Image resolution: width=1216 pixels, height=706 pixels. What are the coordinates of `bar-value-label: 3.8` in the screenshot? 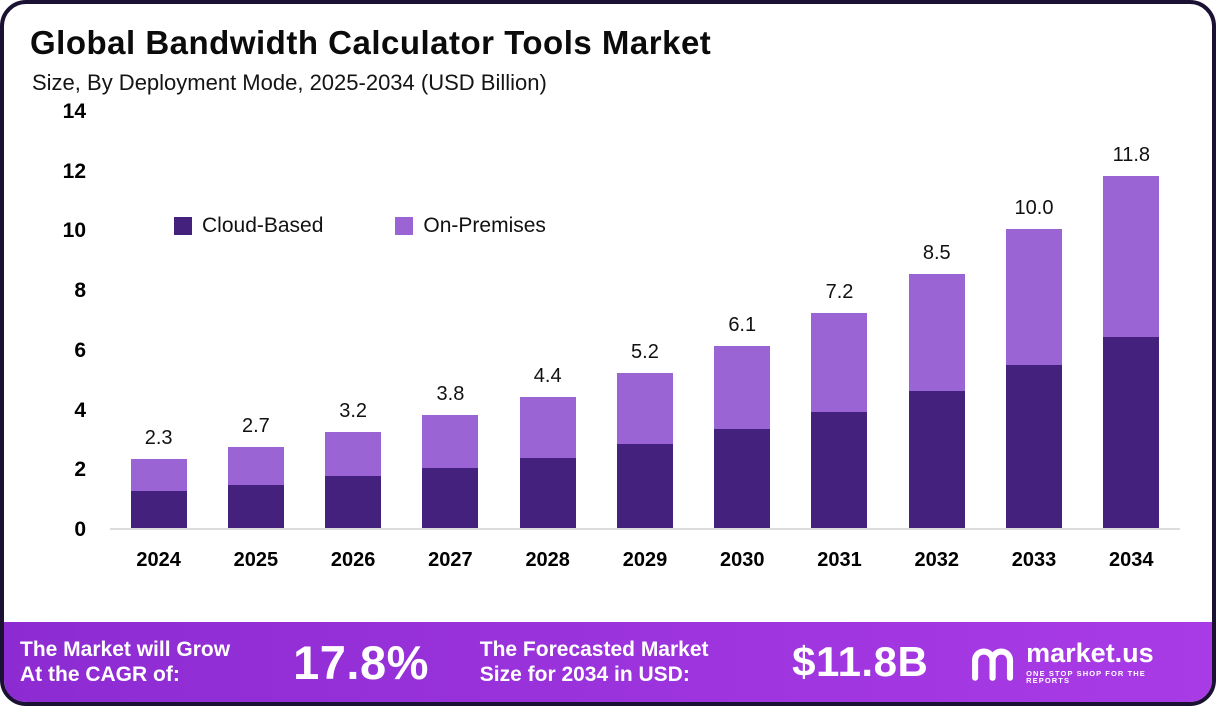 It's located at (450, 393).